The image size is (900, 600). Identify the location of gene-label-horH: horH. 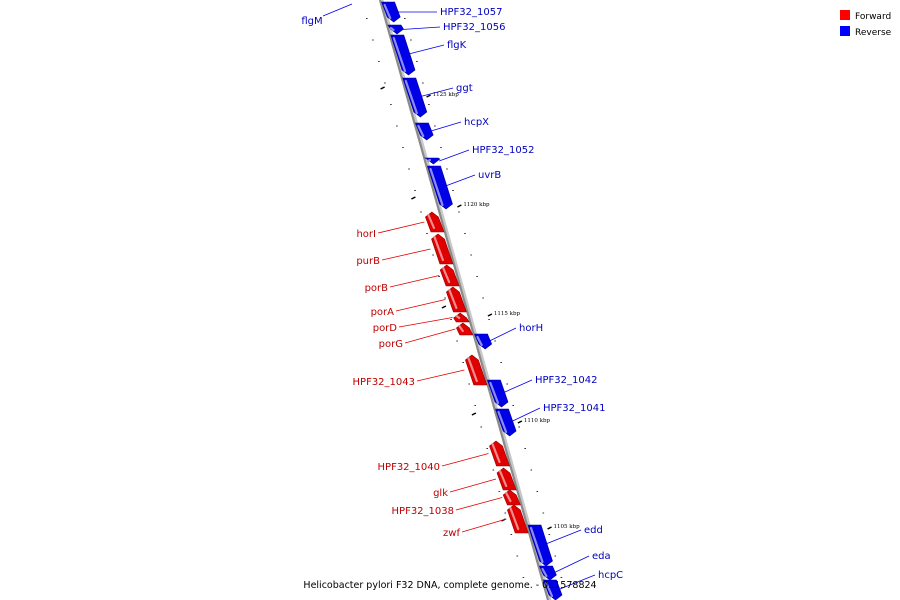
(516, 332).